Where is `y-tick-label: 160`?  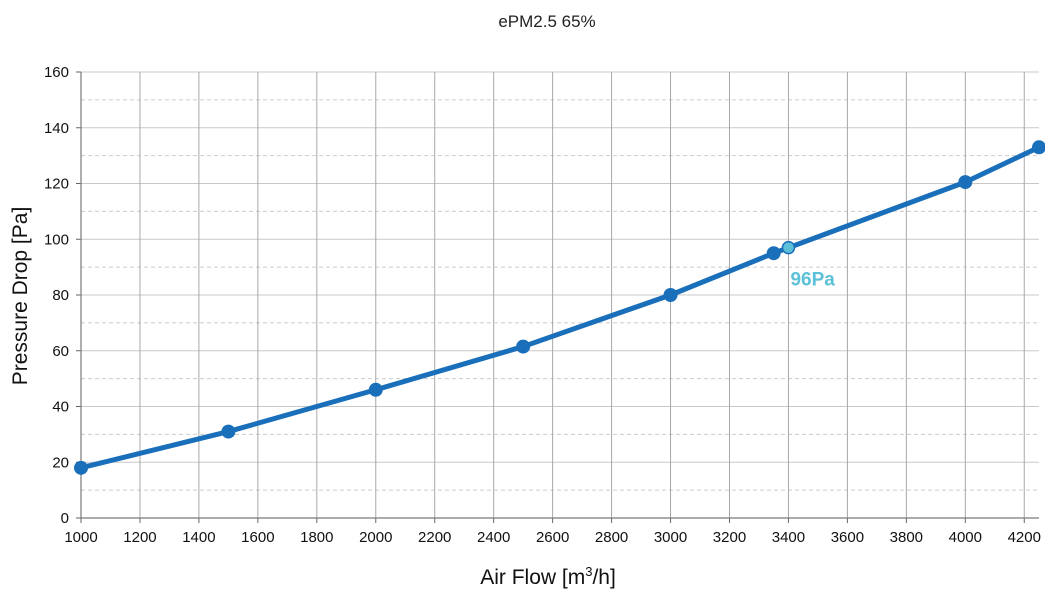 y-tick-label: 160 is located at coordinates (56, 72).